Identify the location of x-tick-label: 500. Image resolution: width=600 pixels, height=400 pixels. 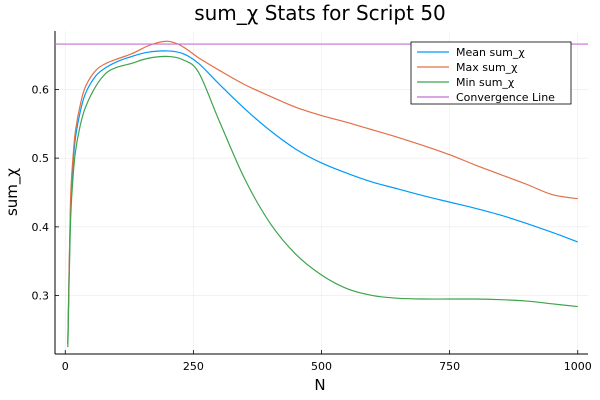
(321, 366).